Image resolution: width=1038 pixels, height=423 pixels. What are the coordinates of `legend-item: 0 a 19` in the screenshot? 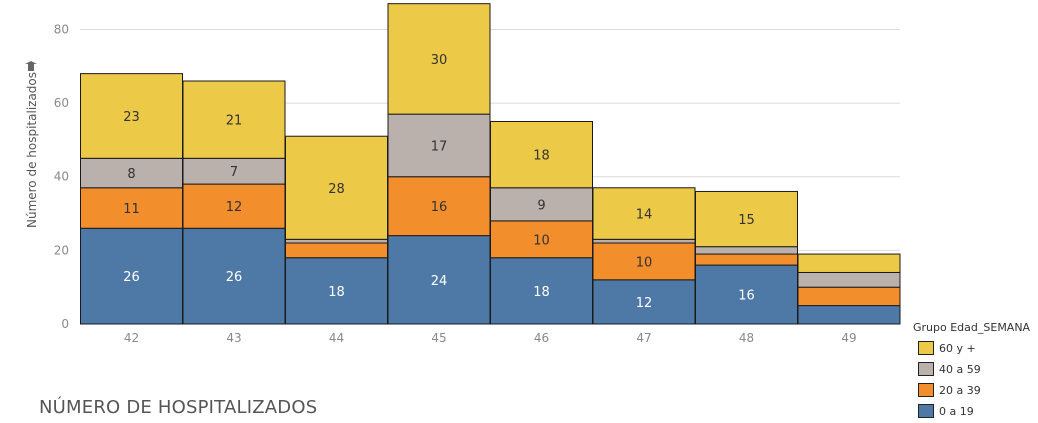 It's located at (971, 411).